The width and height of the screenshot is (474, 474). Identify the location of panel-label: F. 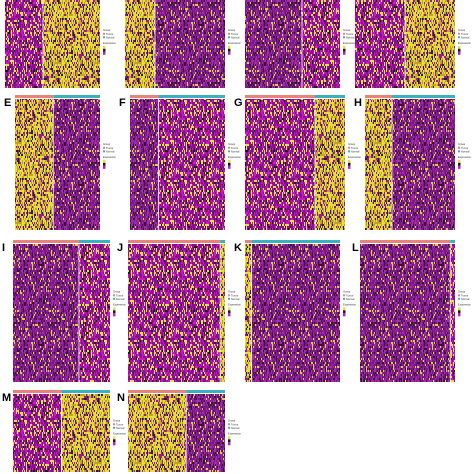
(122, 103).